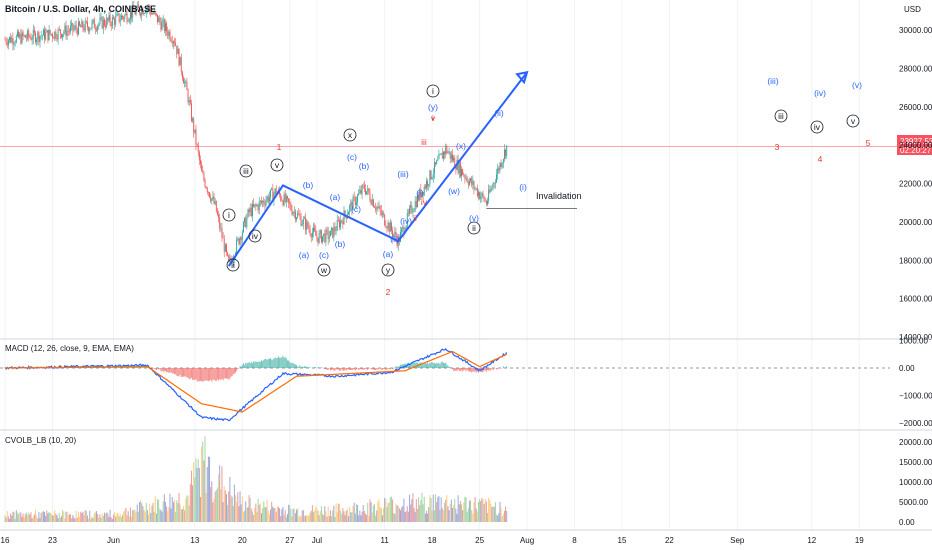 Image resolution: width=932 pixels, height=550 pixels. What do you see at coordinates (246, 171) in the screenshot?
I see `wave-label-circle` at bounding box center [246, 171].